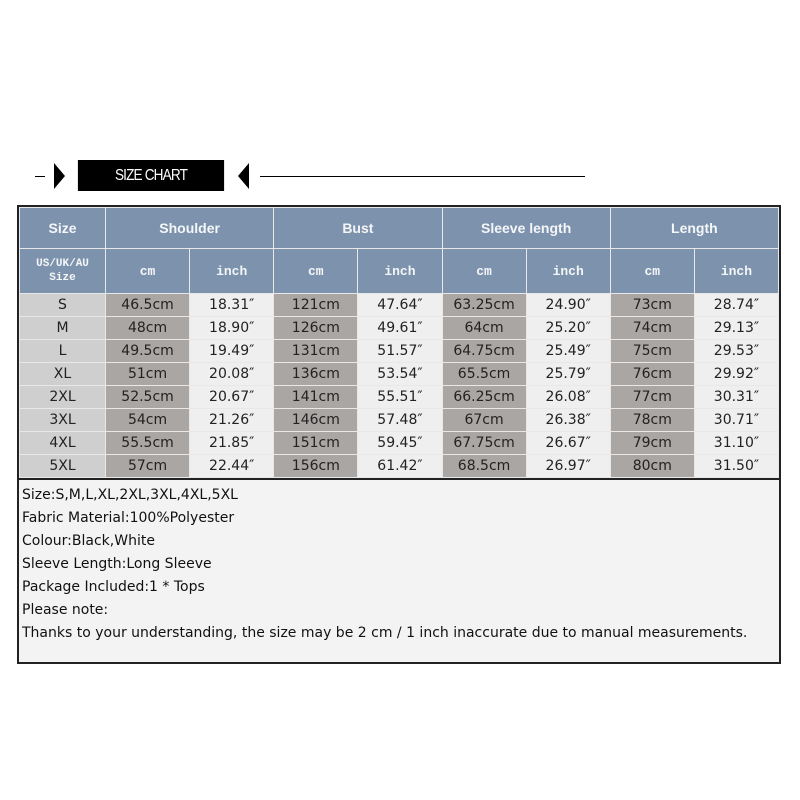 The width and height of the screenshot is (800, 800). What do you see at coordinates (652, 305) in the screenshot?
I see `cm-cell: 73cm` at bounding box center [652, 305].